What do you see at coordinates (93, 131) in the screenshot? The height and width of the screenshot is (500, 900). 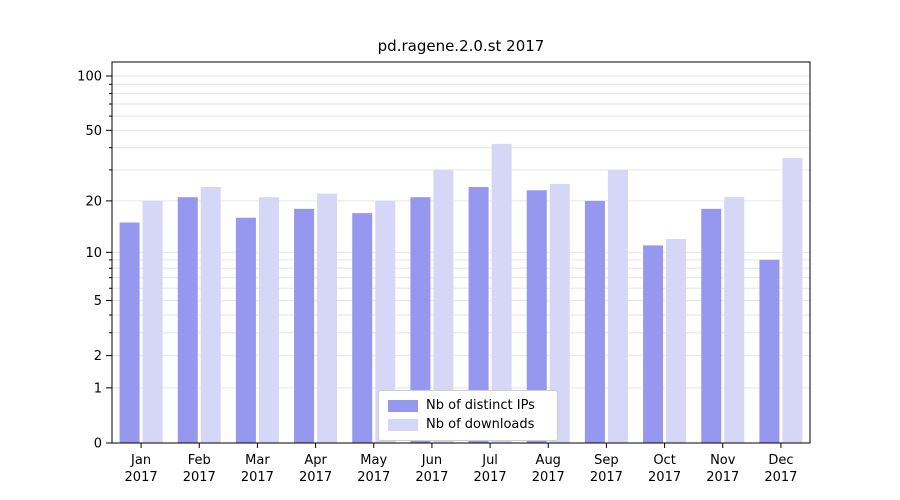 I see `y-tick-label: 50` at bounding box center [93, 131].